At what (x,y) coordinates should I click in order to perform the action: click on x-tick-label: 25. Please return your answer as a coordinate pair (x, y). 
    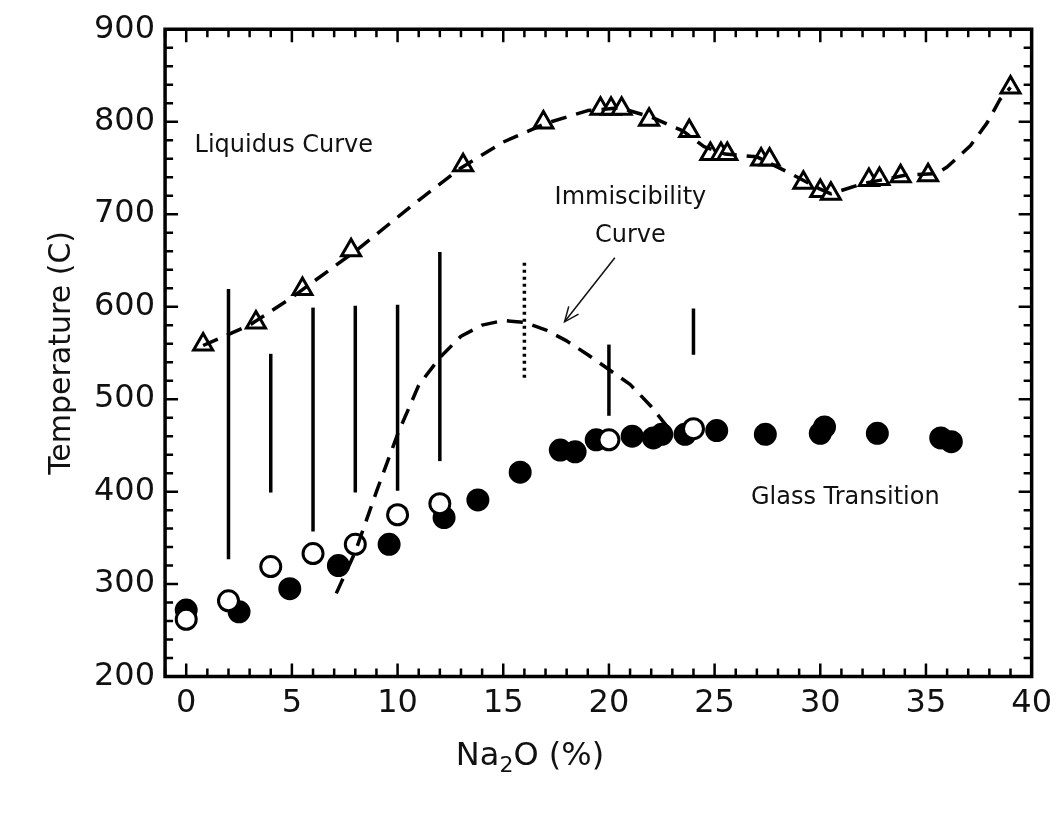
    Looking at the image, I should click on (714, 701).